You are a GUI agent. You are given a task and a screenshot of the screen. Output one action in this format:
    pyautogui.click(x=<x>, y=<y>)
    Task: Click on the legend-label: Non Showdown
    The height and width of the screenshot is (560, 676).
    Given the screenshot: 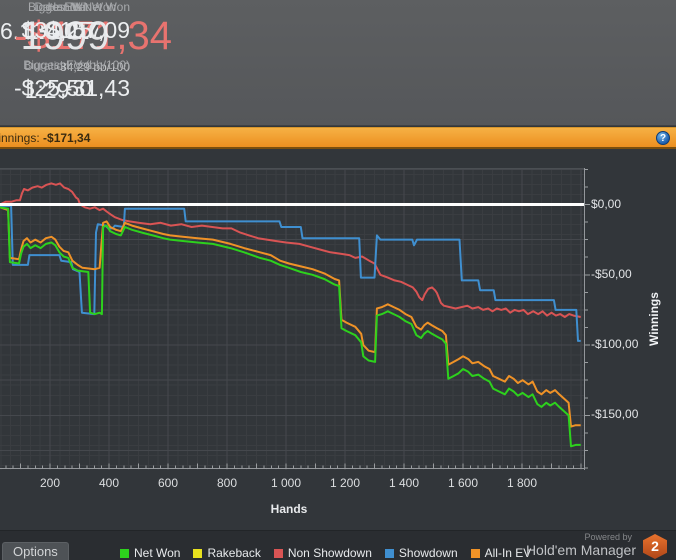 What is the action you would take?
    pyautogui.click(x=329, y=553)
    